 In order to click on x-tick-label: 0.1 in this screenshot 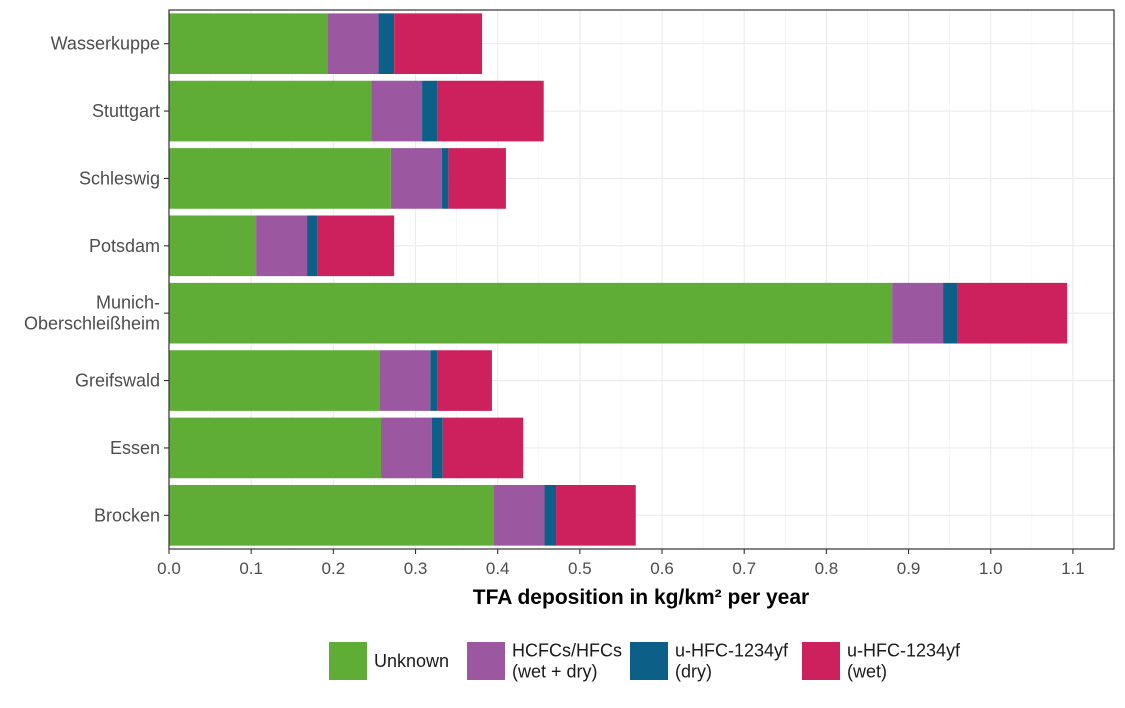, I will do `click(251, 568)`.